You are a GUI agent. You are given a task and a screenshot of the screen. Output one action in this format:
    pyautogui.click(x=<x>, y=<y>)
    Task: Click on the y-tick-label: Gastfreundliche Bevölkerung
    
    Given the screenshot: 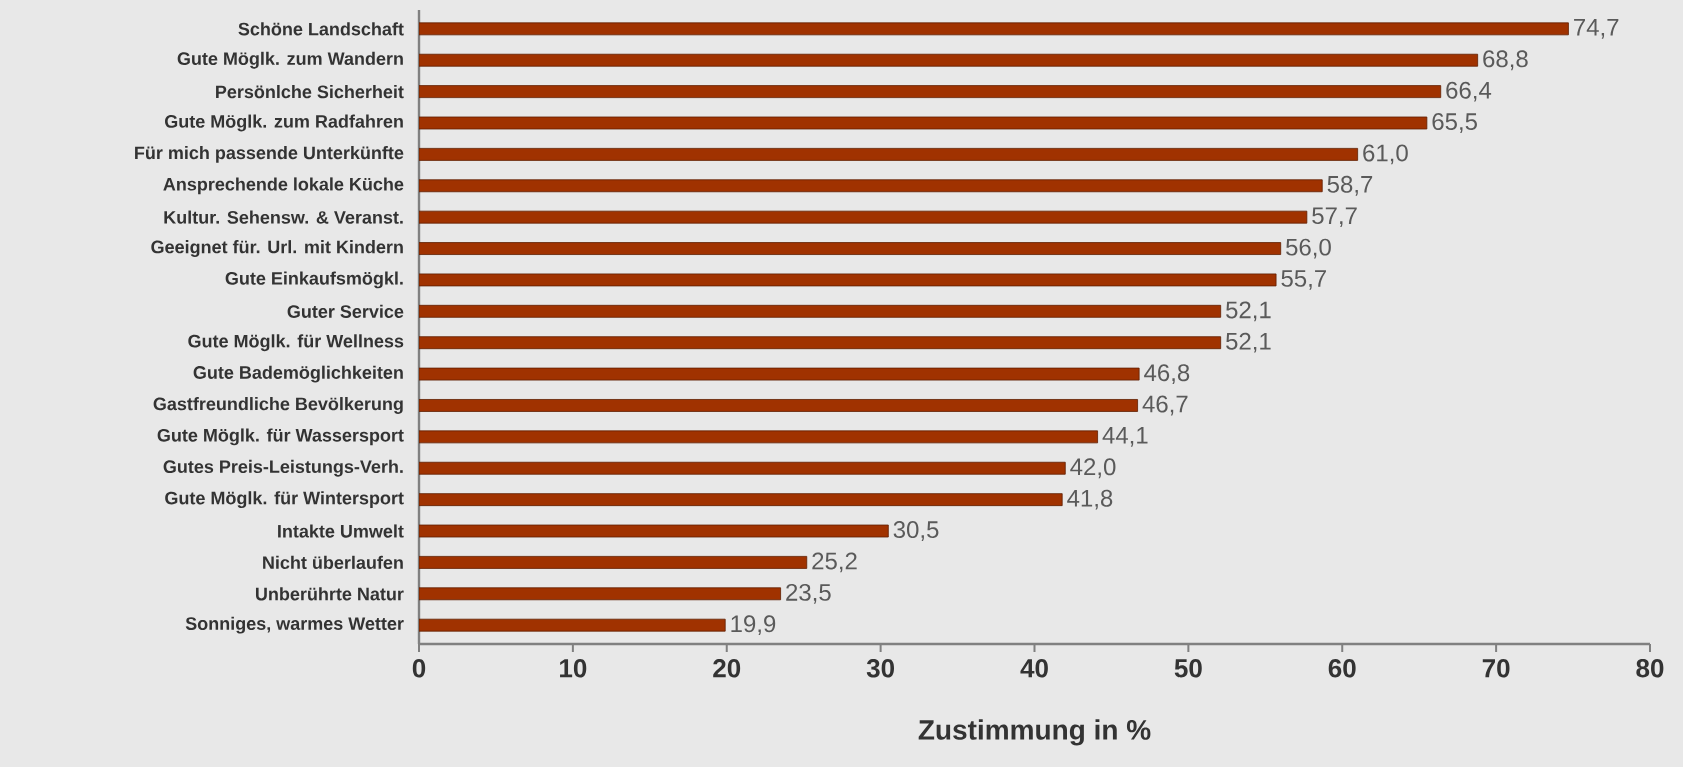 What is the action you would take?
    pyautogui.click(x=278, y=405)
    